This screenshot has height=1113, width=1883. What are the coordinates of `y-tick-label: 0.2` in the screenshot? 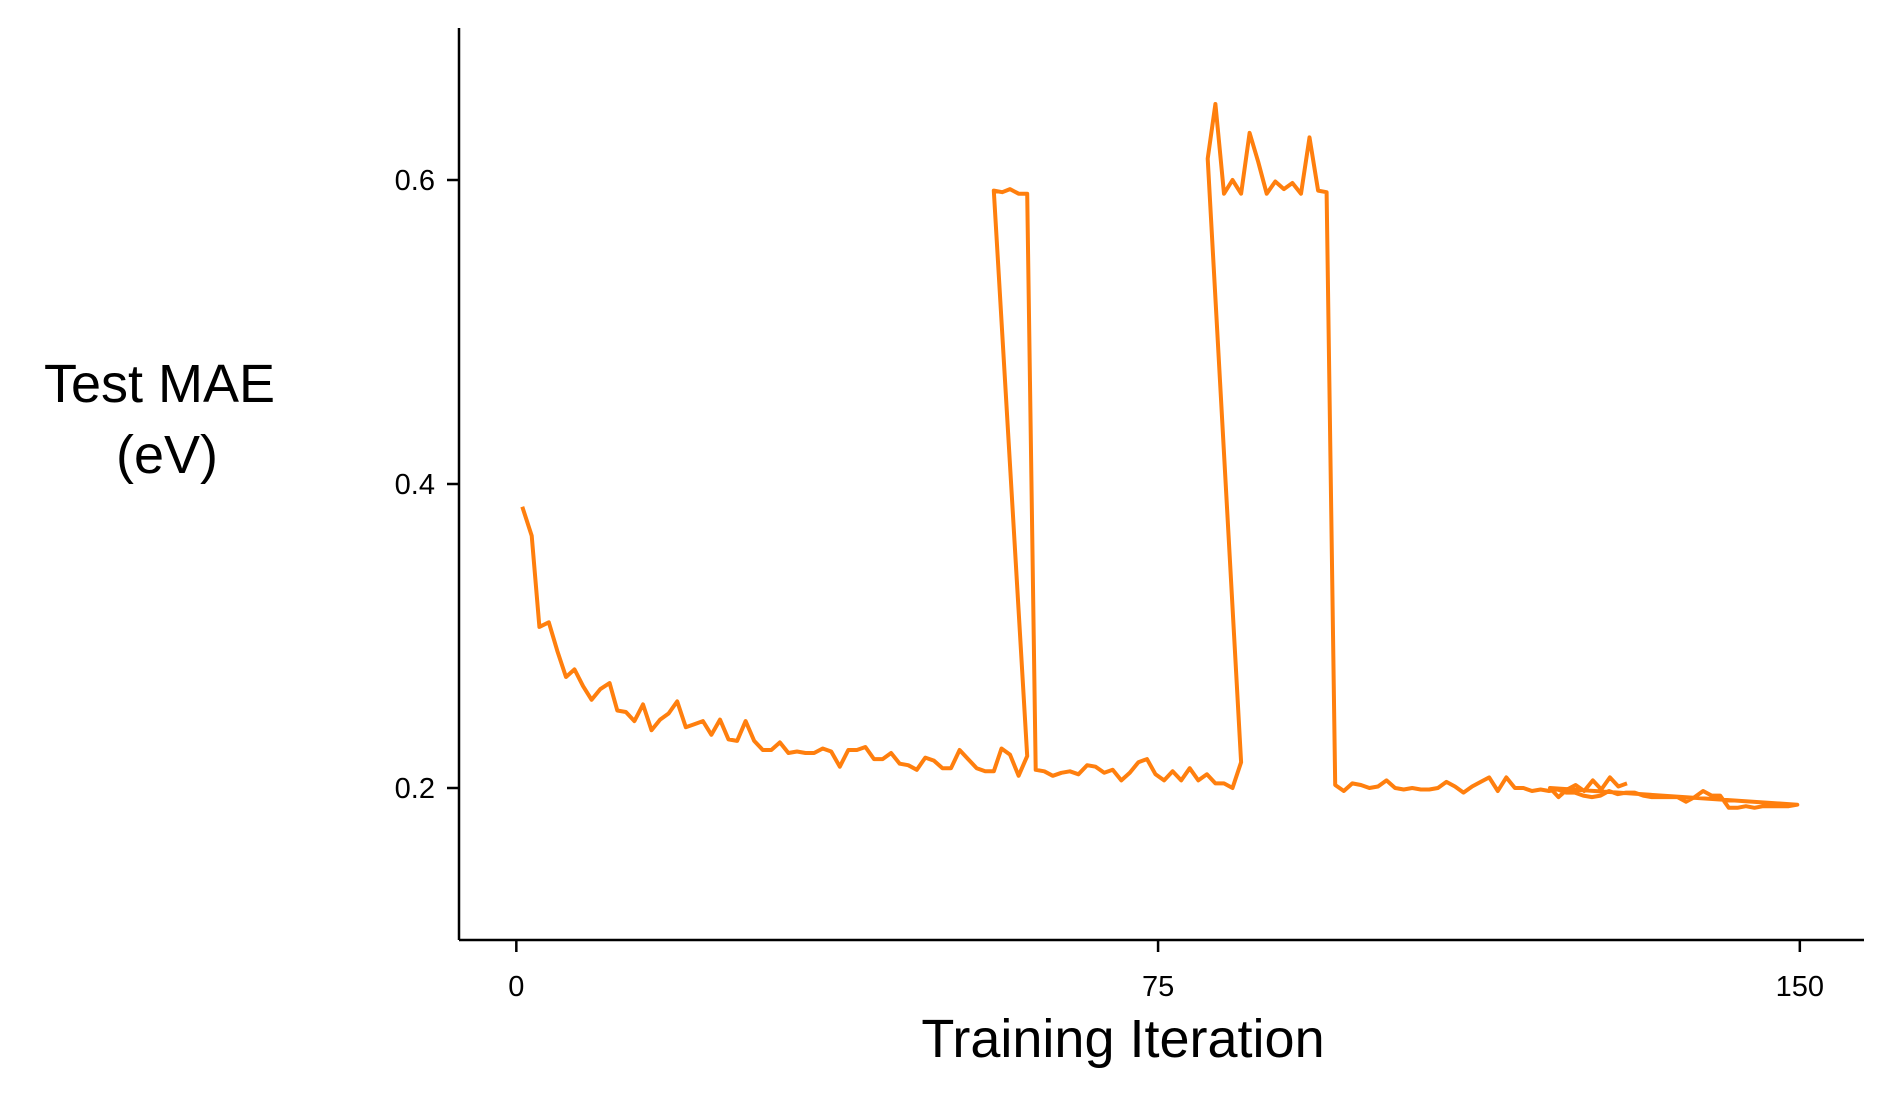 It's located at (415, 789).